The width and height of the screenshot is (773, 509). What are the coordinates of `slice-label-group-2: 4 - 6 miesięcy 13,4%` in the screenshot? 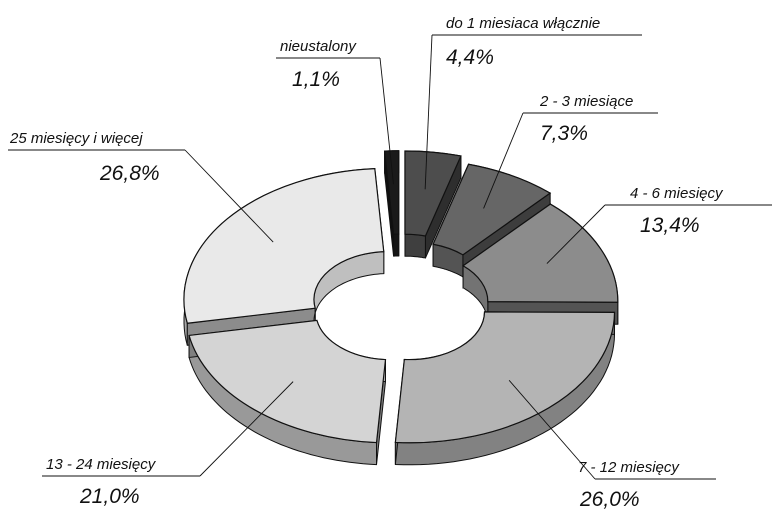 It's located at (659, 224).